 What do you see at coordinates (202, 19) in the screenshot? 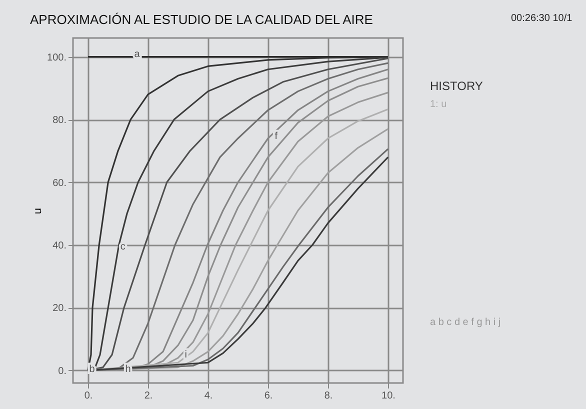
I see `chart-title: APROXIMACIÓN AL ESTUDIO DE LA CALIDAD DEL AIRE` at bounding box center [202, 19].